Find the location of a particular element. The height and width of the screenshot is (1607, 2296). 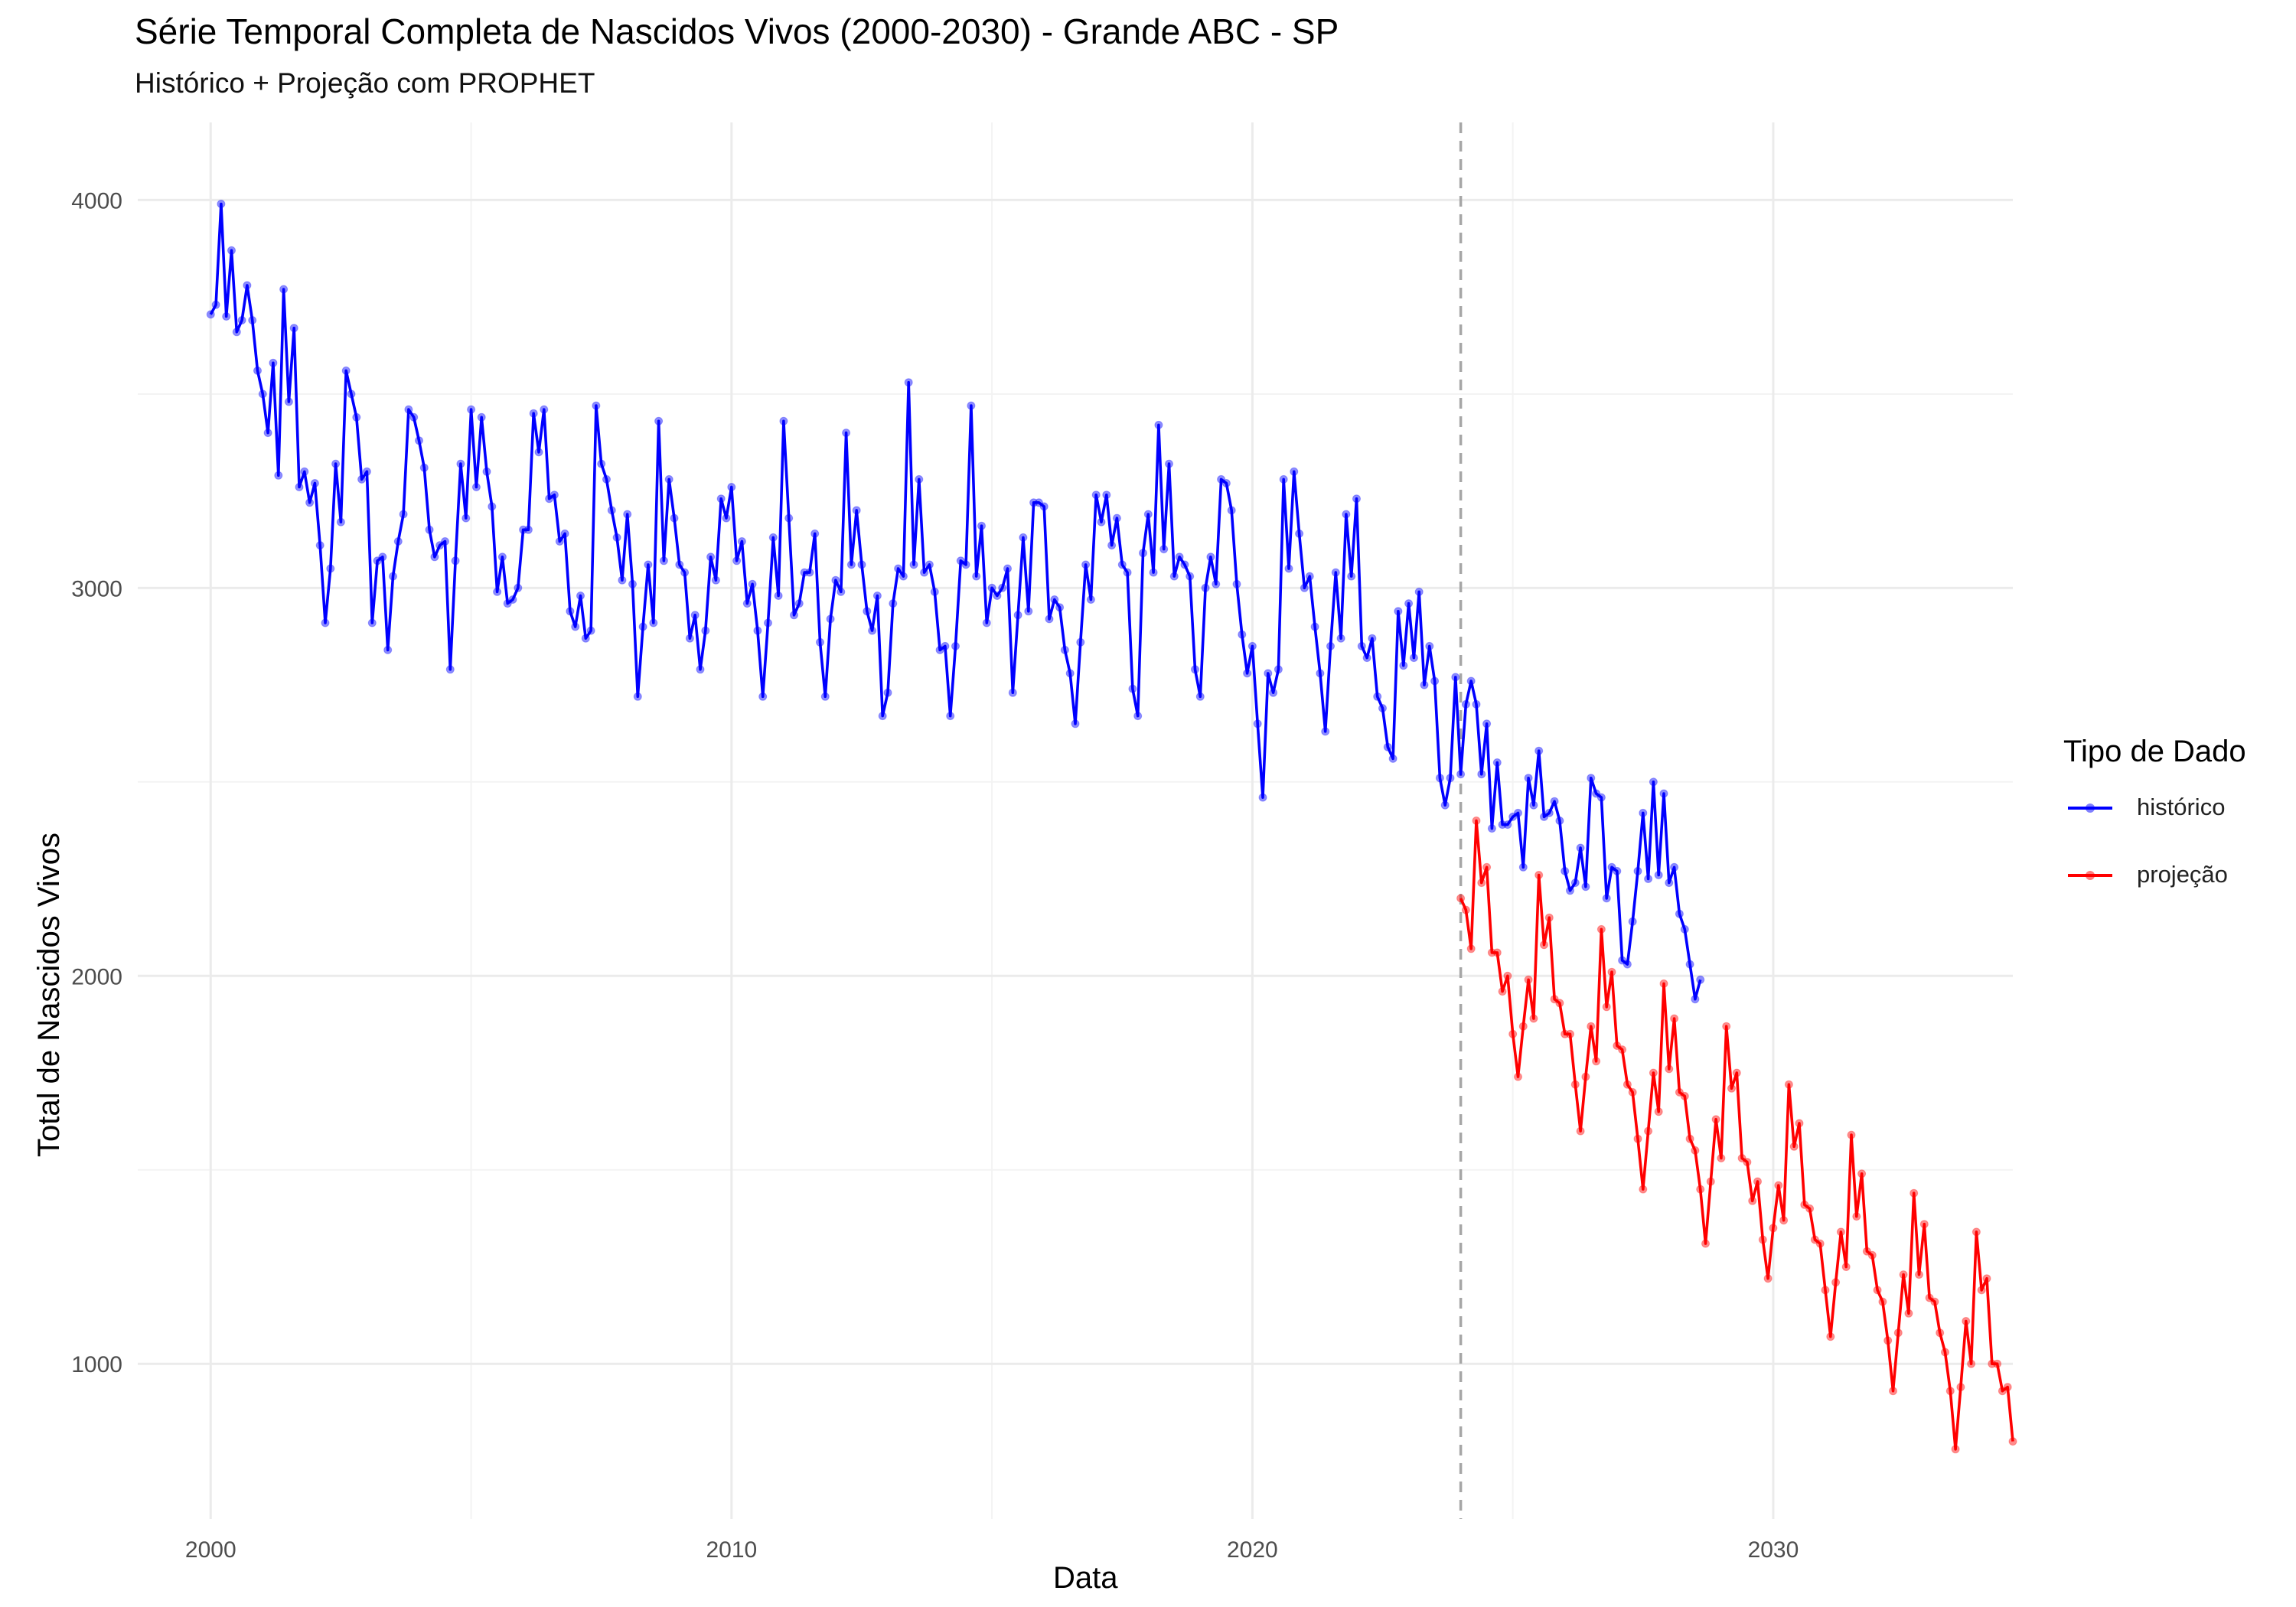

x-tick-label: 2010 is located at coordinates (731, 1550).